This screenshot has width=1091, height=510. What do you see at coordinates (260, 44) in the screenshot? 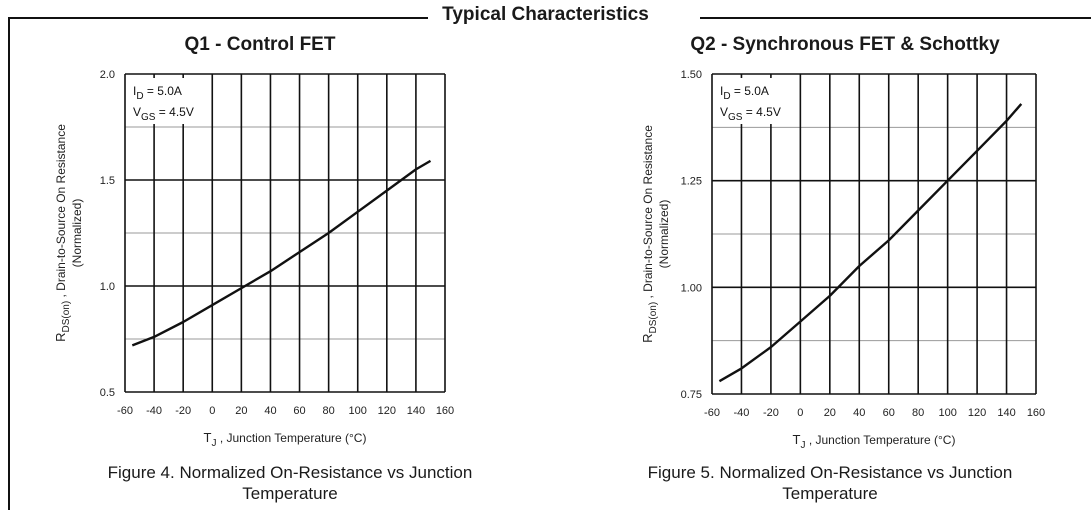
I see `chart-title-q1: Q1 - Control FET` at bounding box center [260, 44].